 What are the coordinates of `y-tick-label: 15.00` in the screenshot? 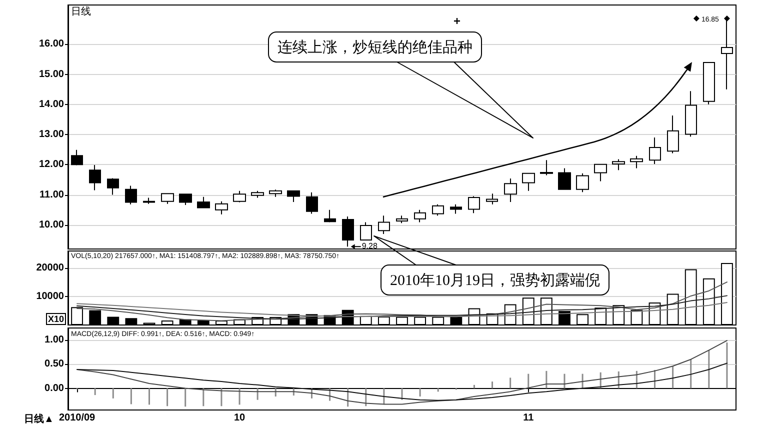 It's located at (51, 74).